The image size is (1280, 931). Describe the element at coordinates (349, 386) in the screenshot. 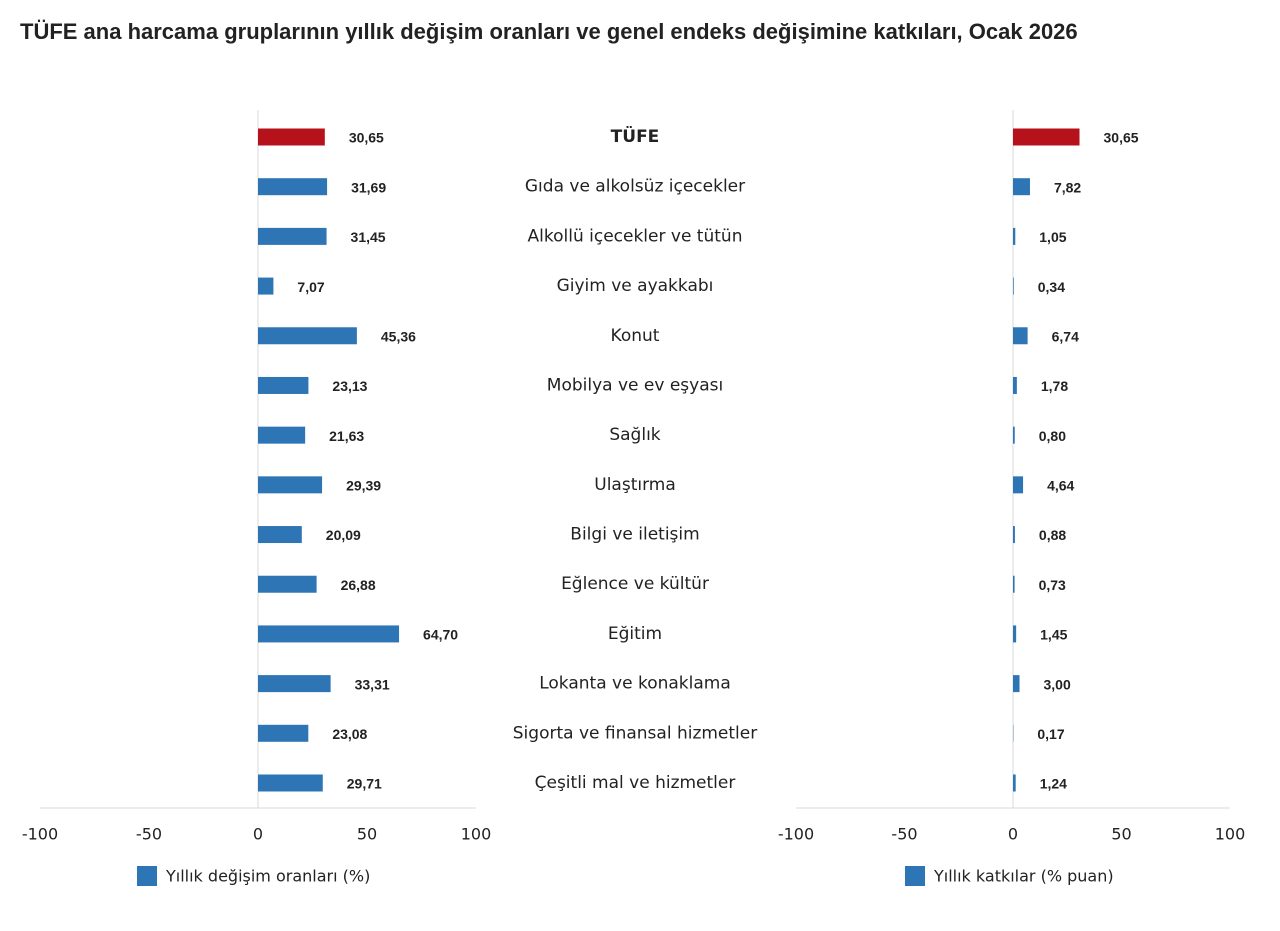

I see `value-label: 23,13` at that location.